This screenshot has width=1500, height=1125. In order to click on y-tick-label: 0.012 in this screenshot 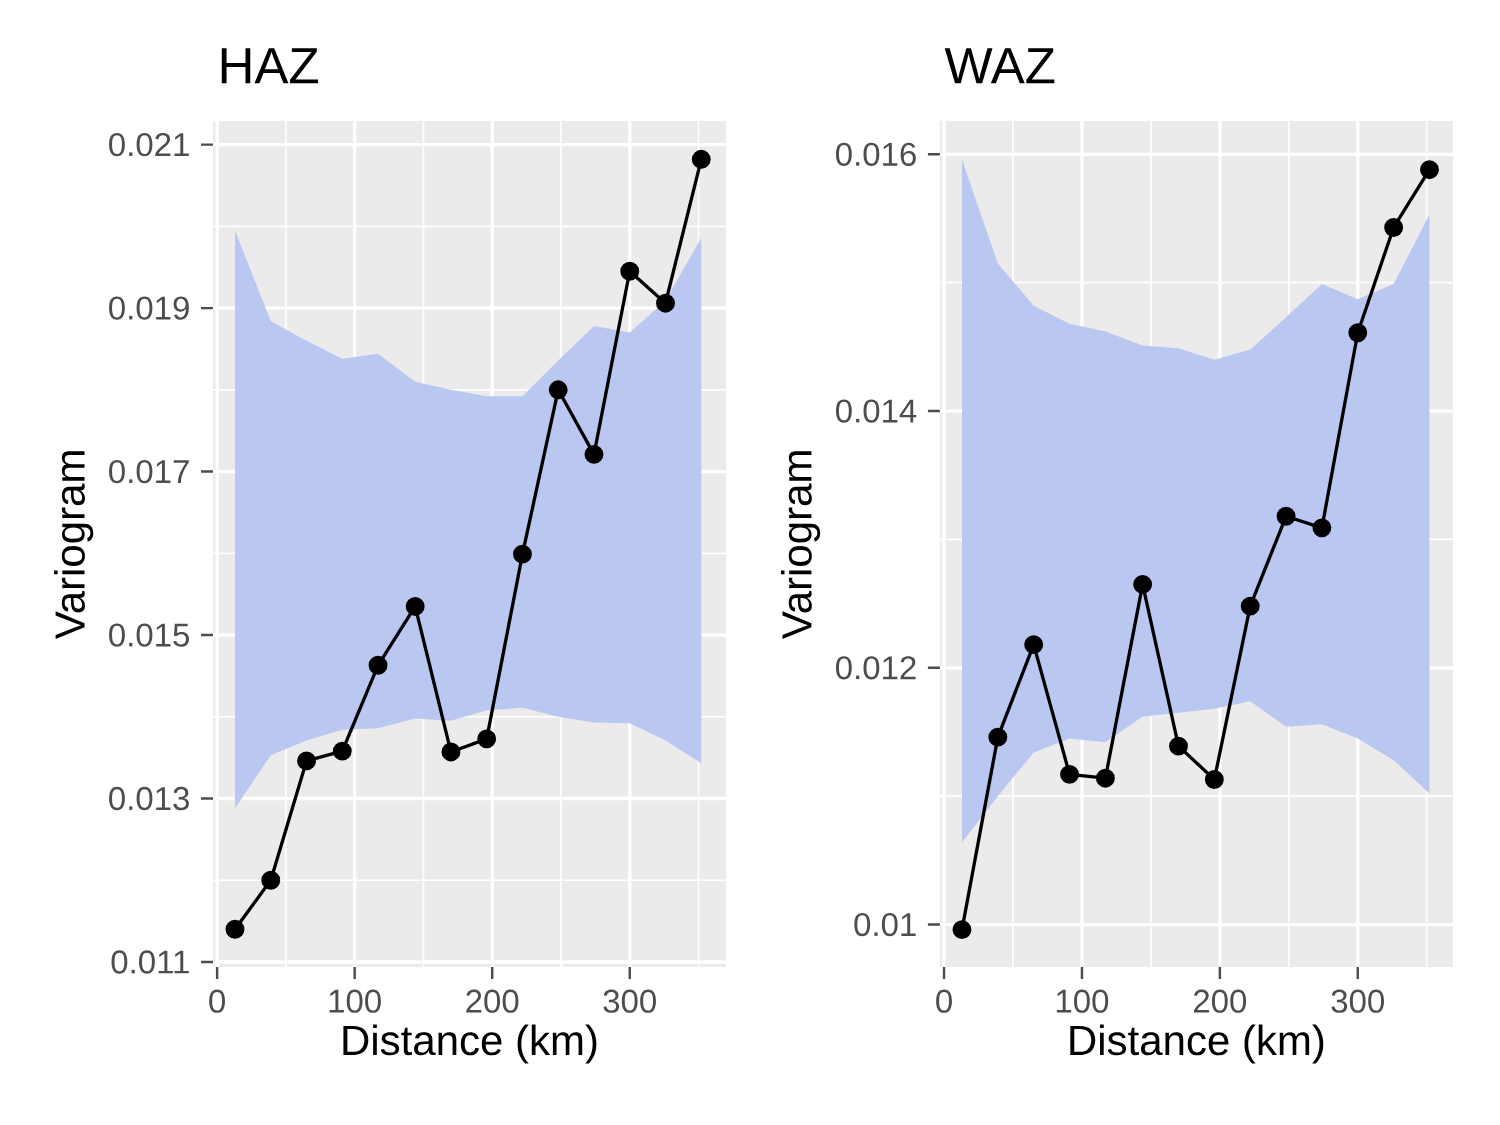, I will do `click(876, 668)`.